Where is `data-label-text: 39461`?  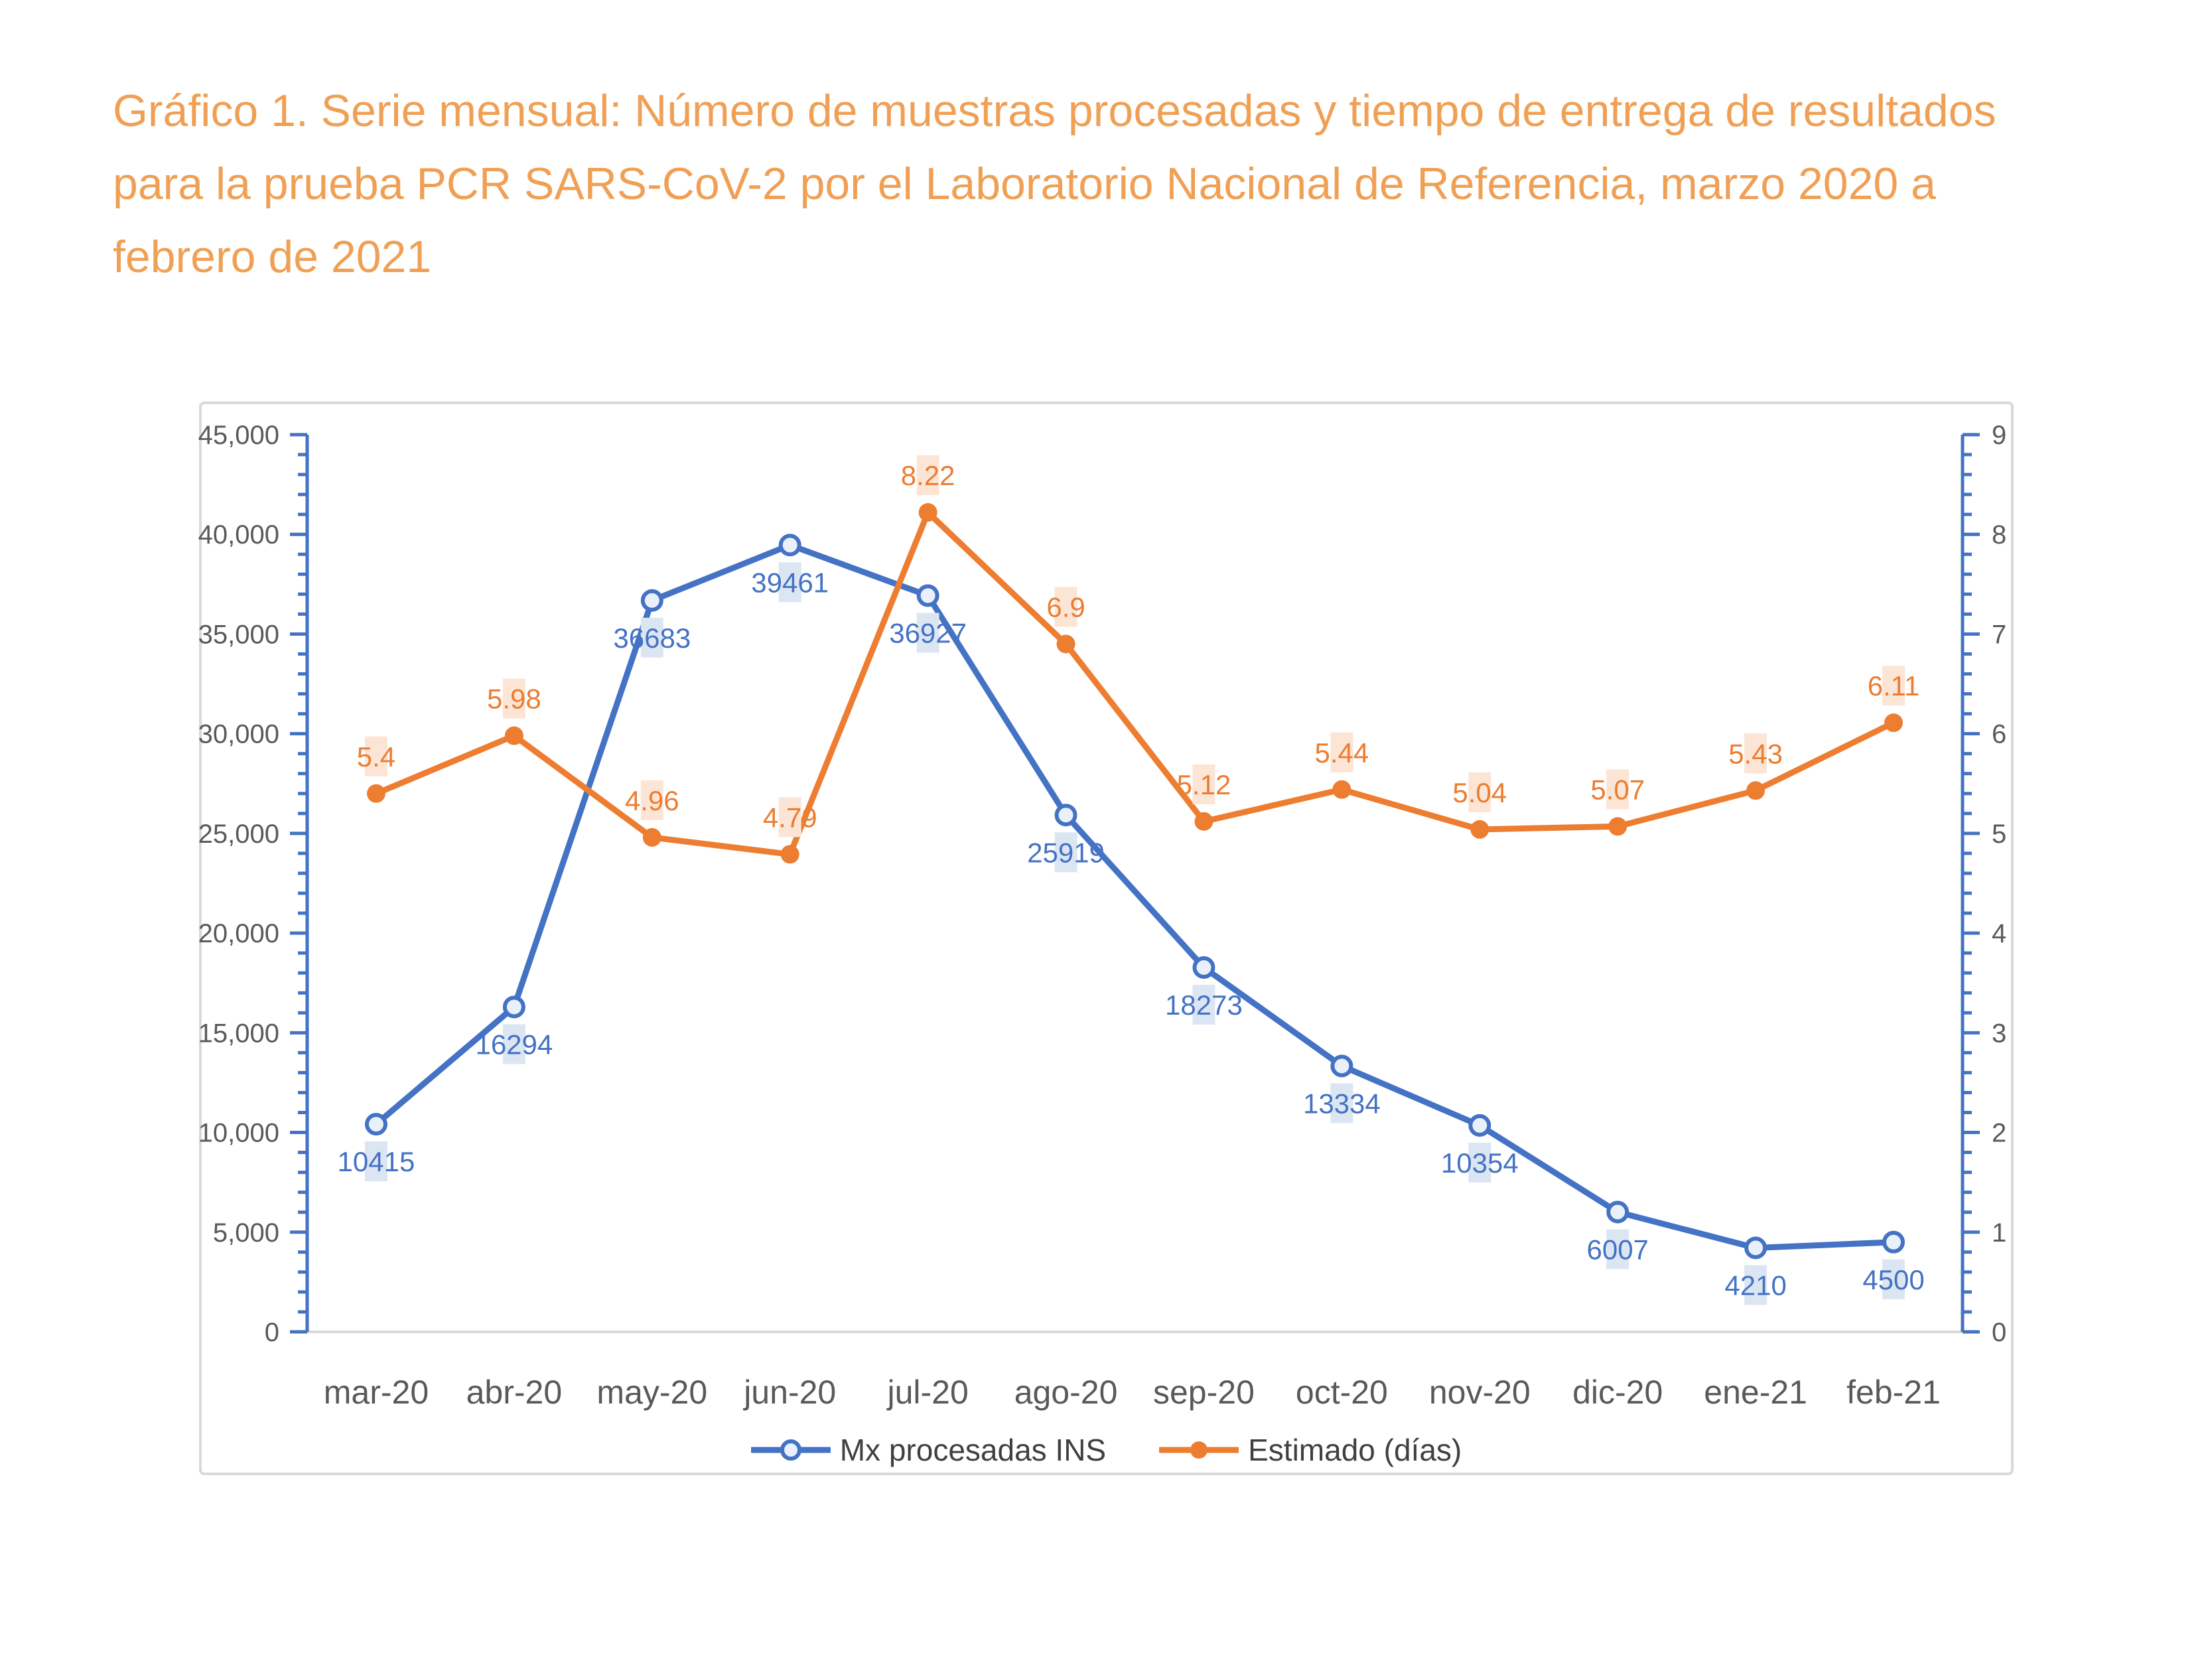
data-label-text: 39461 is located at coordinates (790, 582).